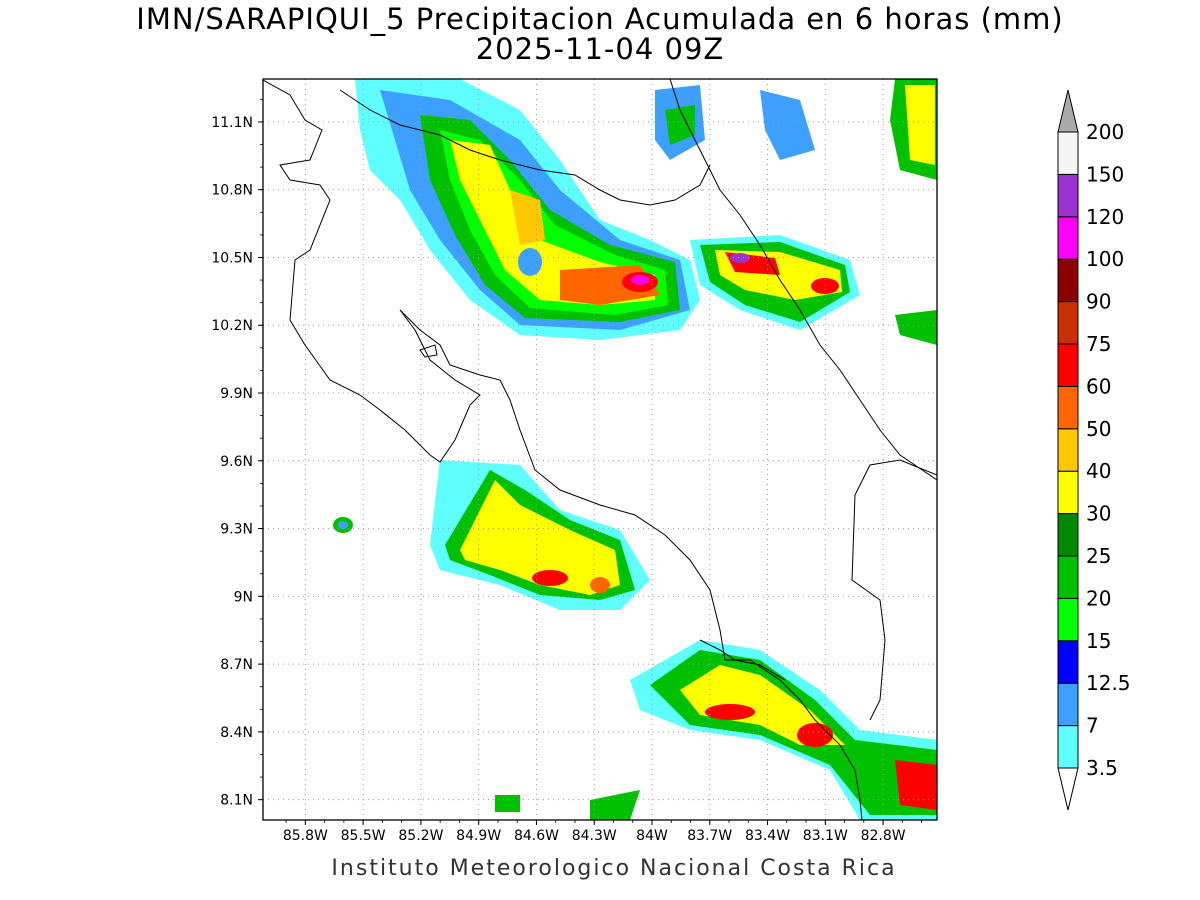 Image resolution: width=1200 pixels, height=900 pixels. Describe the element at coordinates (1098, 471) in the screenshot. I see `colorbar-label: 40` at that location.